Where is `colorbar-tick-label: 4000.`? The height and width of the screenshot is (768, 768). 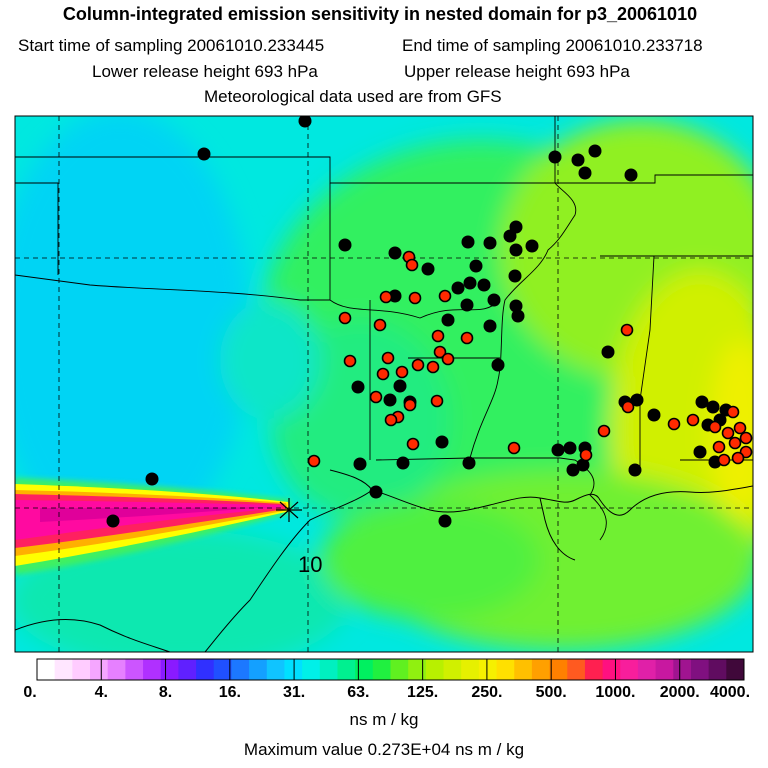 colorbar-tick-label: 4000. is located at coordinates (730, 692).